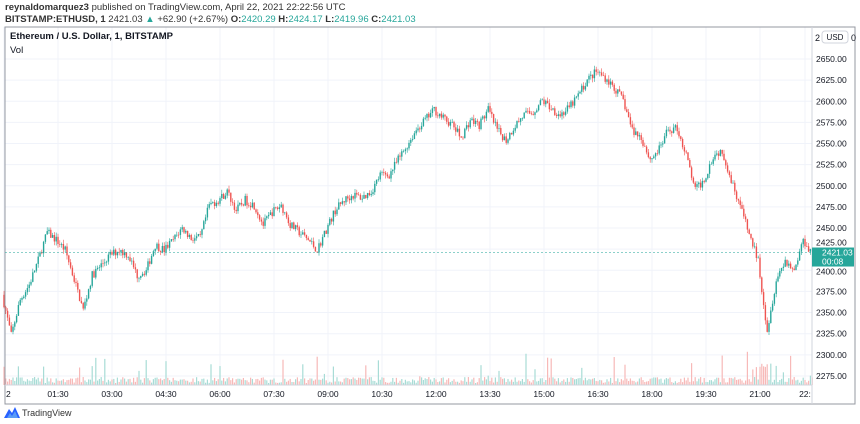 This screenshot has height=424, width=860. Describe the element at coordinates (91, 36) in the screenshot. I see `series-title: Ethereum / U.S. Dollar, 1, BITSTAMP` at that location.